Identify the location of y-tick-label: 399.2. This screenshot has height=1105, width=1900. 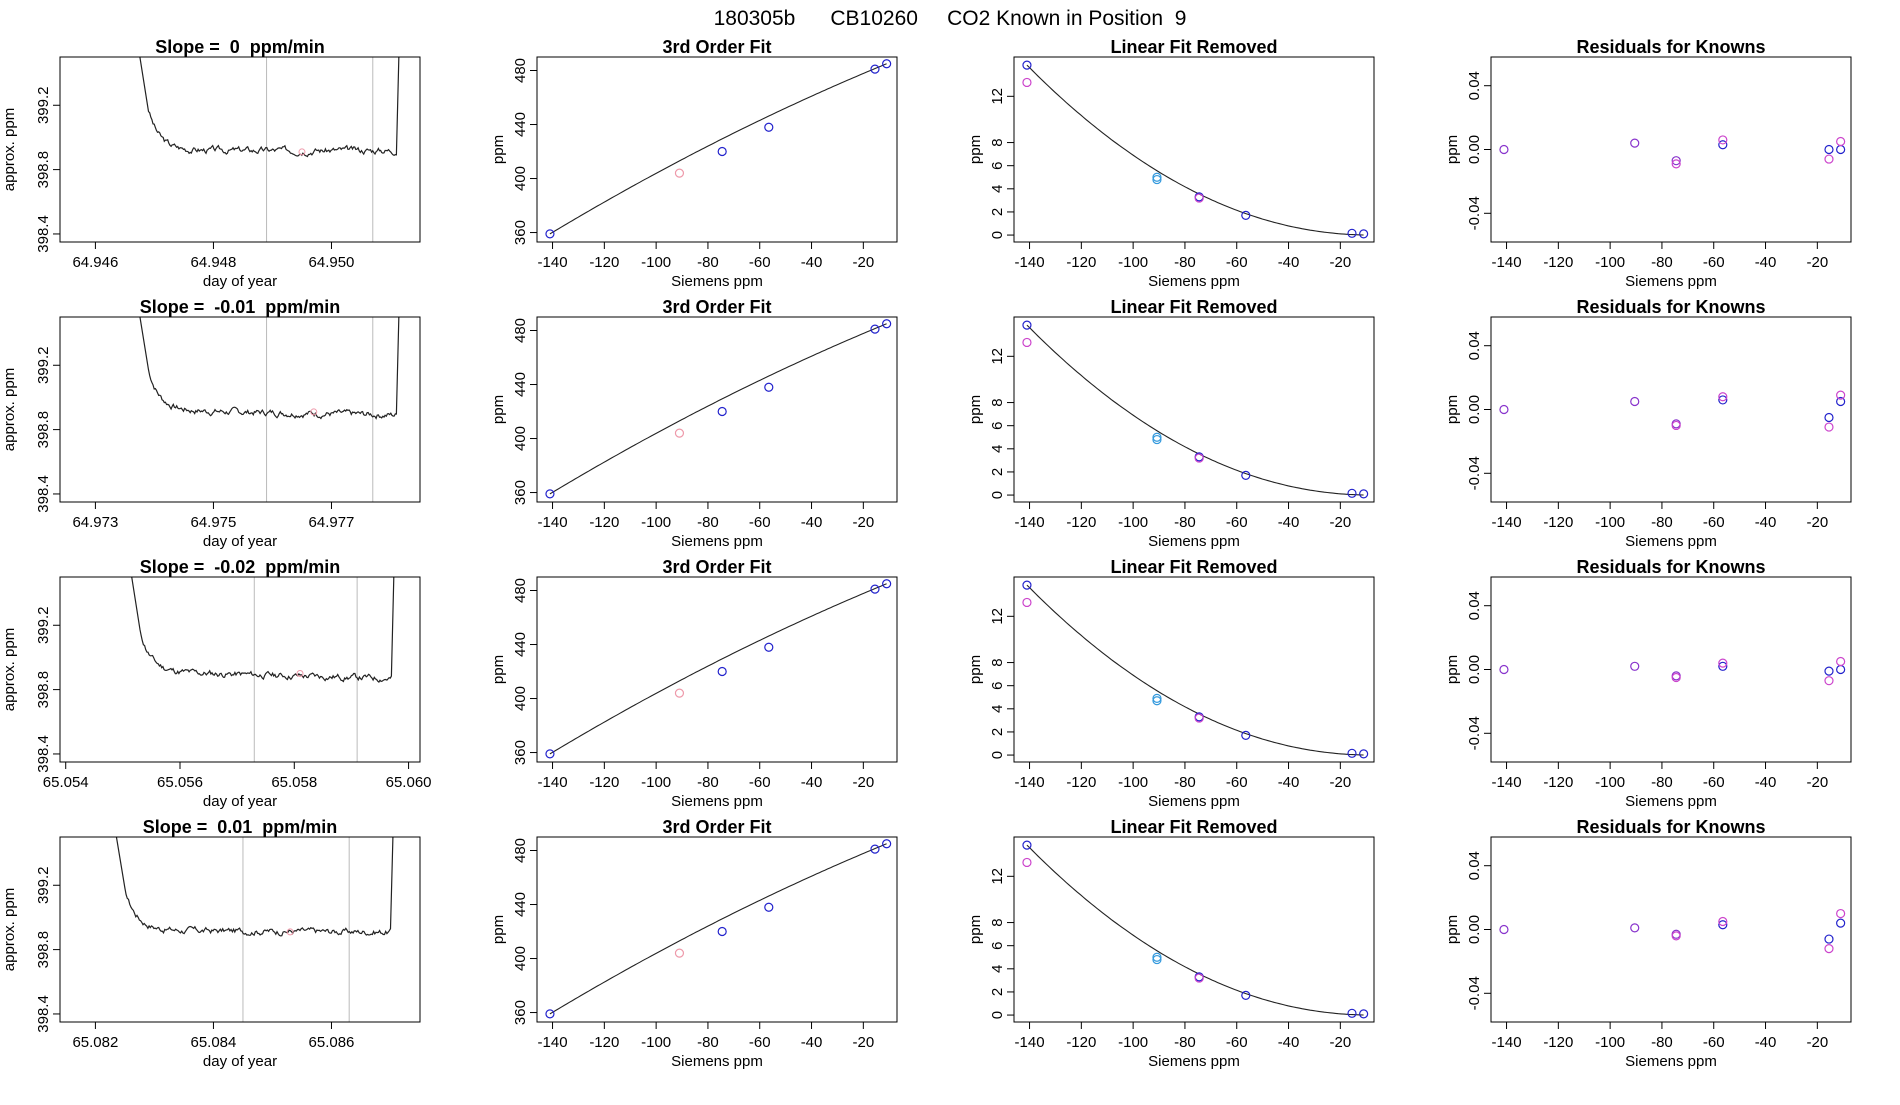
(43, 105).